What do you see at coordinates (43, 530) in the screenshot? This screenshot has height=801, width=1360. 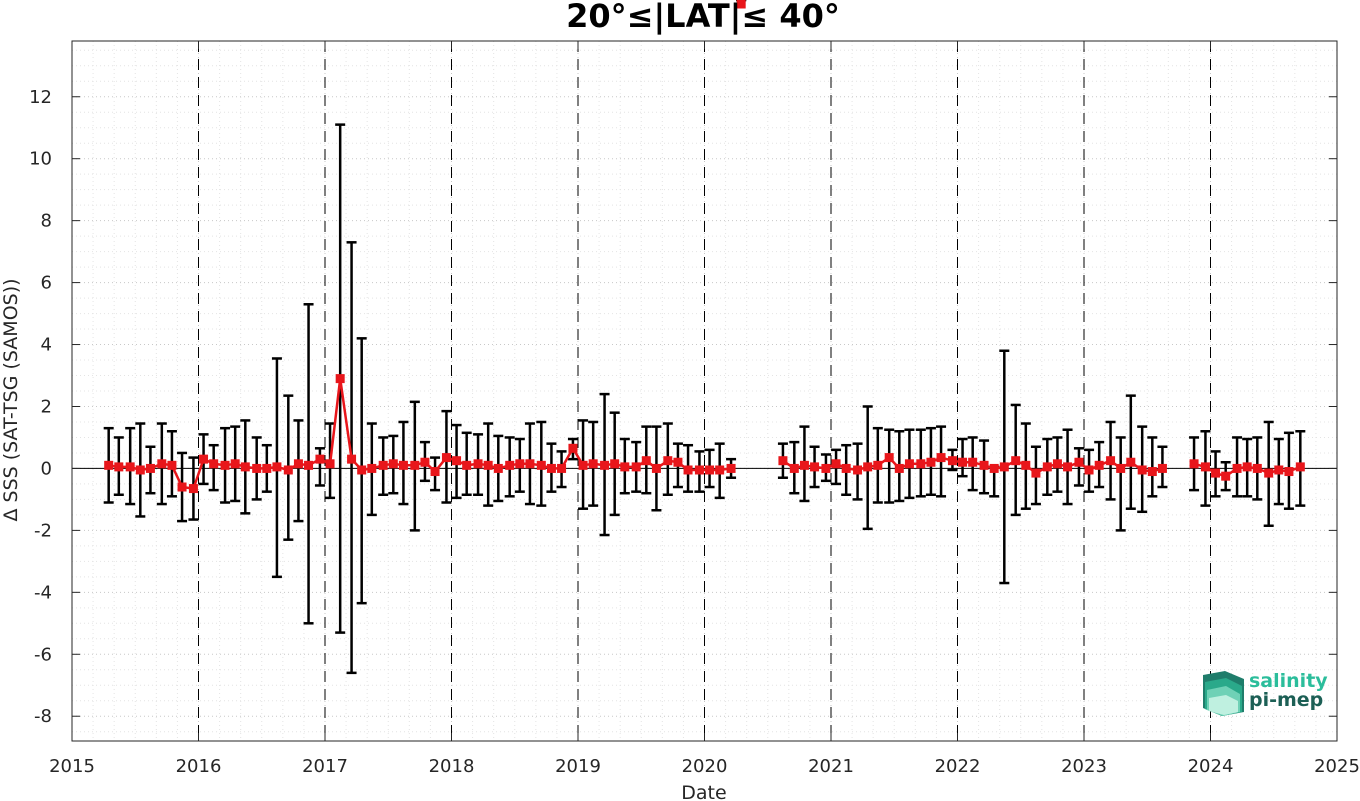 I see `y-tick-label: -2` at bounding box center [43, 530].